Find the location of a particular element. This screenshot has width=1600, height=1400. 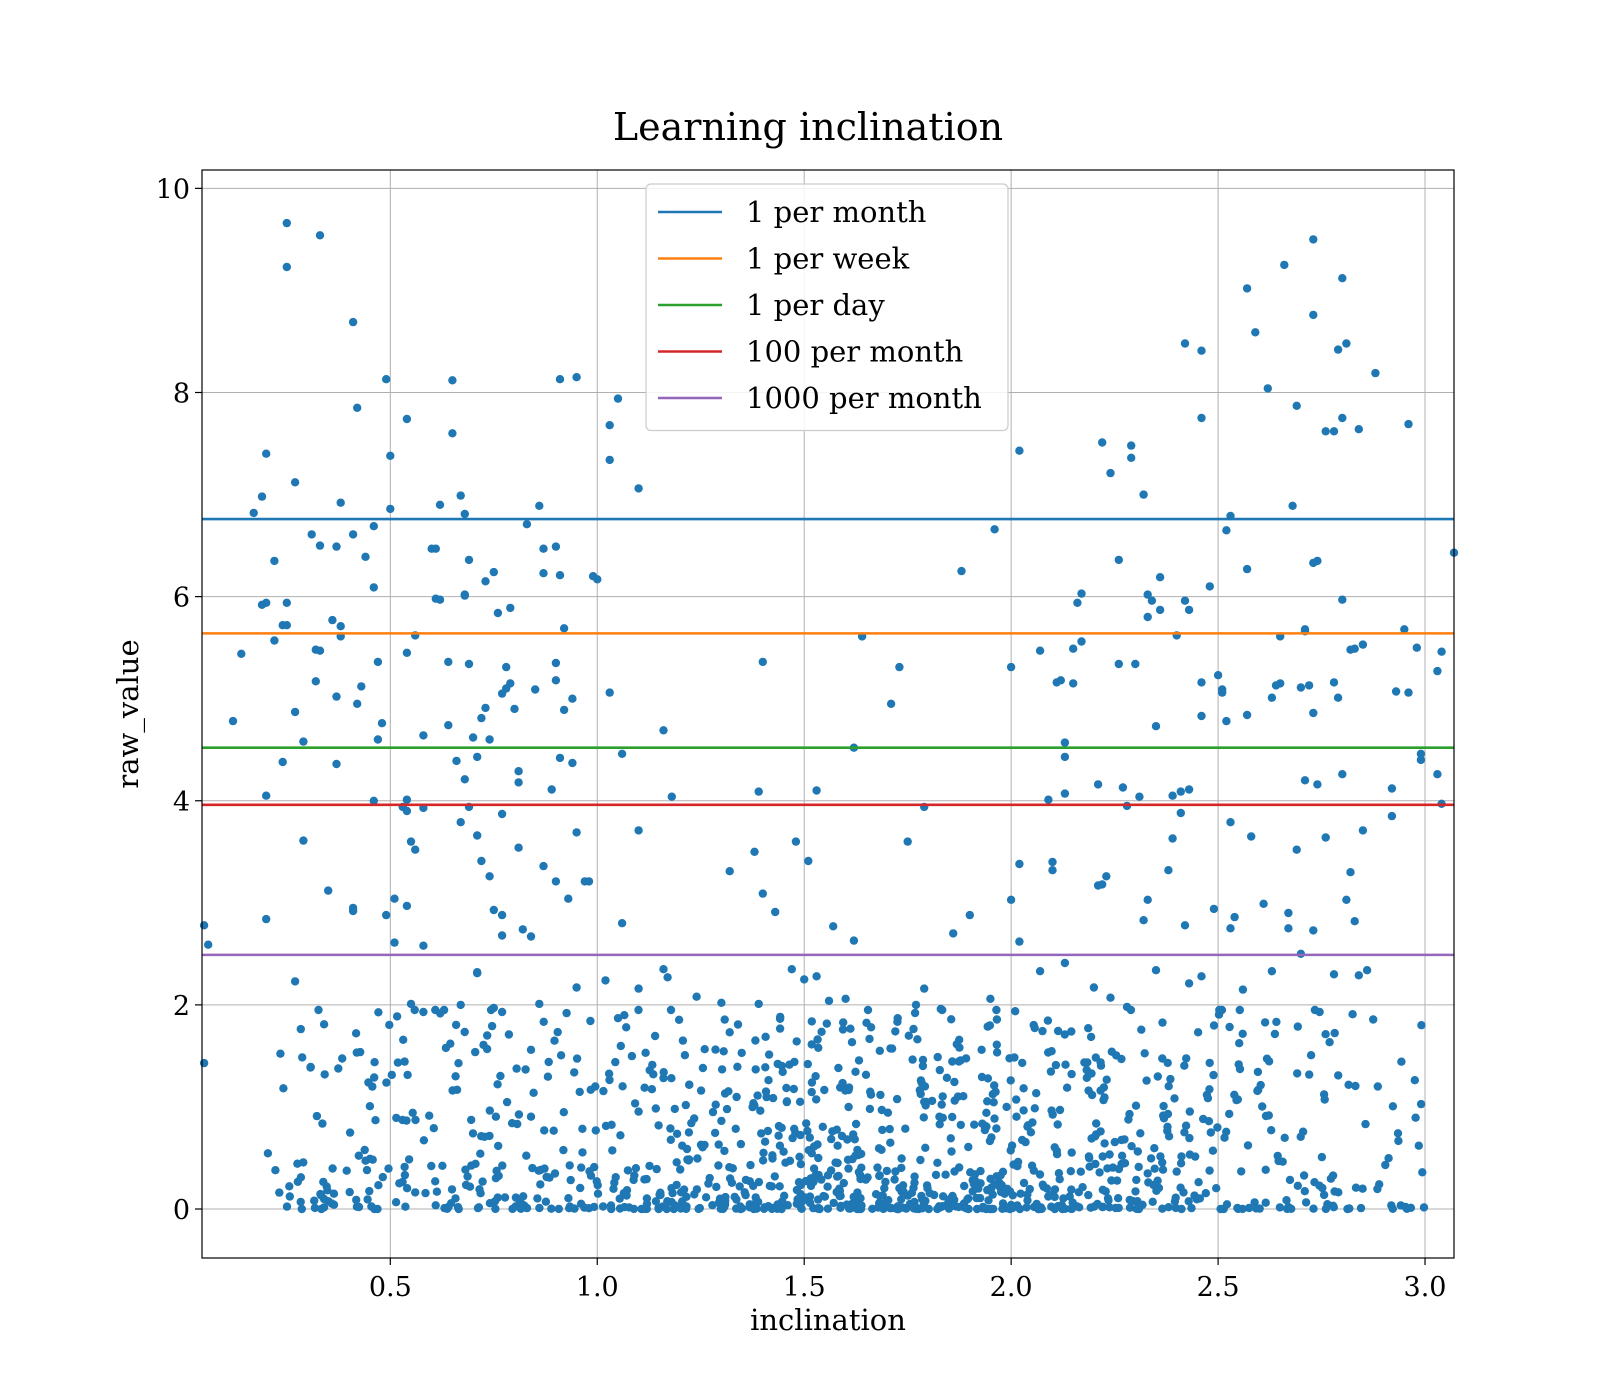

legend-box is located at coordinates (827, 307).